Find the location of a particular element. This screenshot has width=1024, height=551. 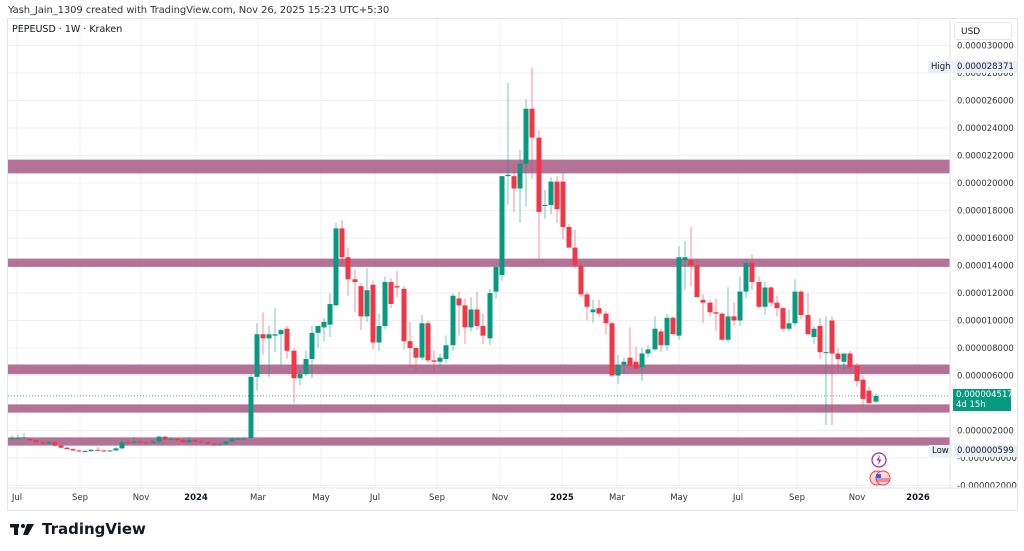

time-tick-label: May is located at coordinates (679, 498).